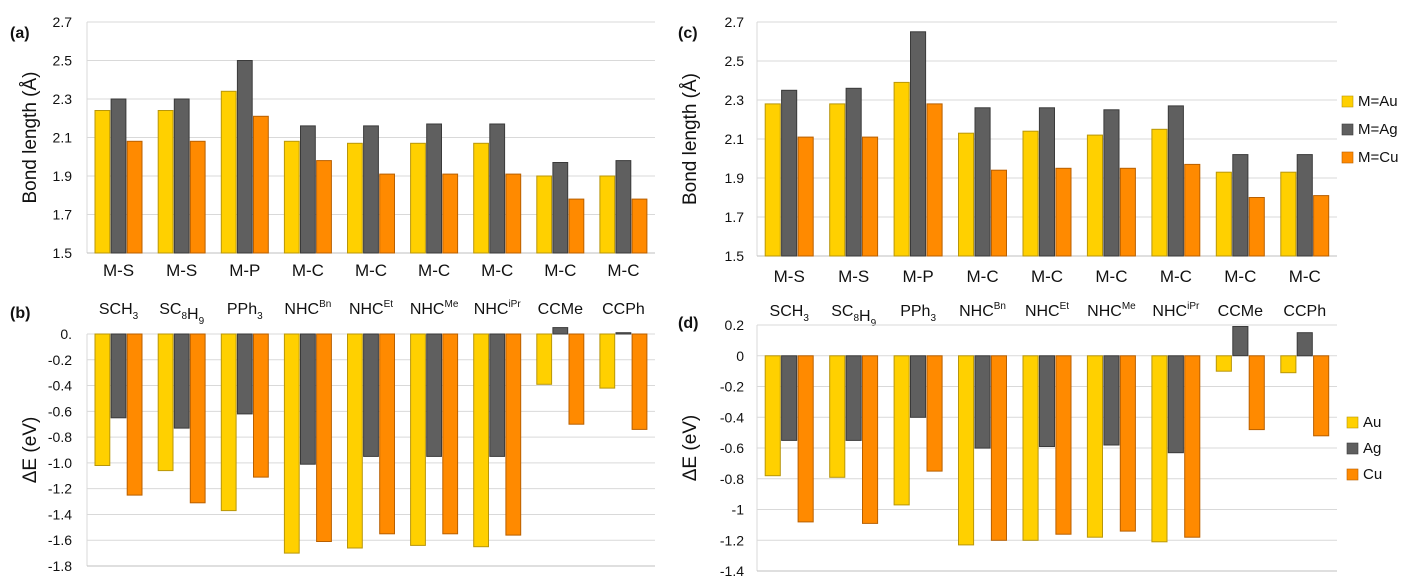 This screenshot has height=579, width=1408. I want to click on y-tick-label: 2.5, so click(735, 61).